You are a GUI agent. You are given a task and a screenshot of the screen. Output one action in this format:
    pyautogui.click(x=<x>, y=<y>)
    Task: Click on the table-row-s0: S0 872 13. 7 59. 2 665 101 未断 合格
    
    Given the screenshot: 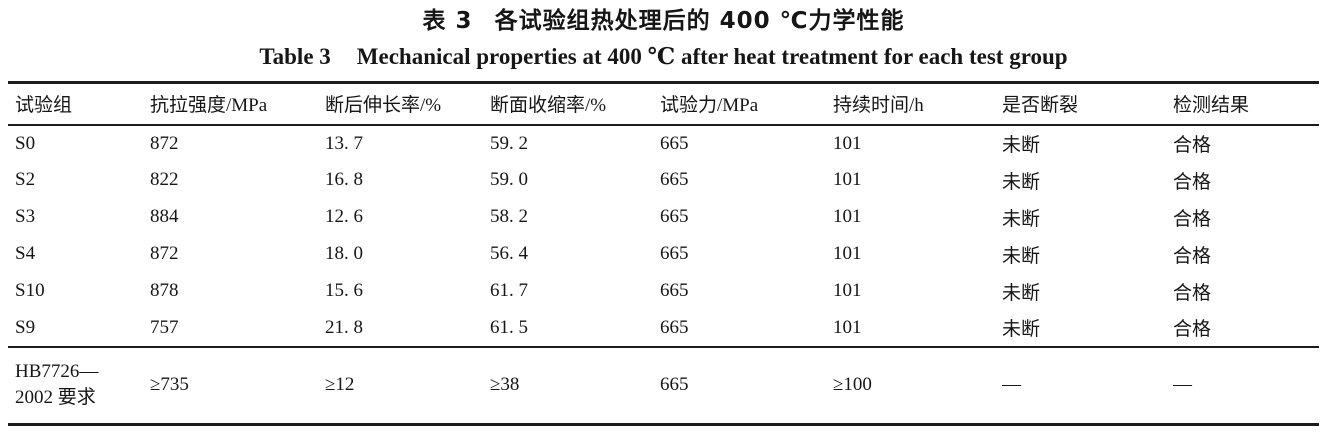 What is the action you would take?
    pyautogui.click(x=663, y=143)
    